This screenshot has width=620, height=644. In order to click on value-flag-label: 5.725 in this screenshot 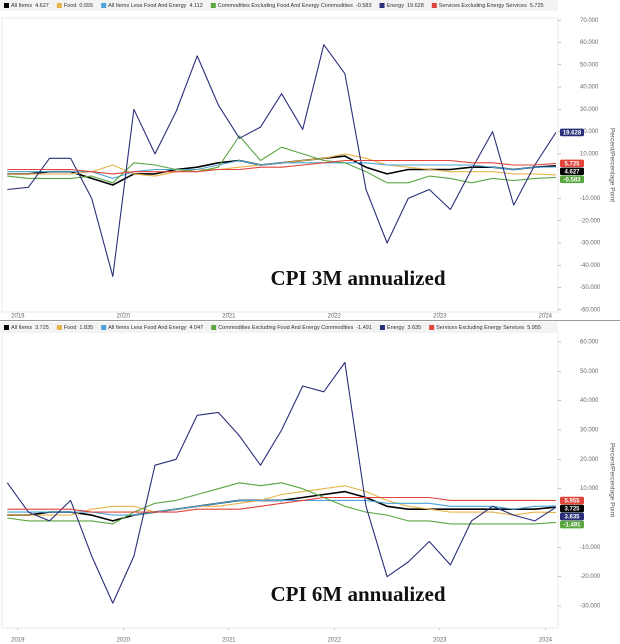, I will do `click(572, 164)`.